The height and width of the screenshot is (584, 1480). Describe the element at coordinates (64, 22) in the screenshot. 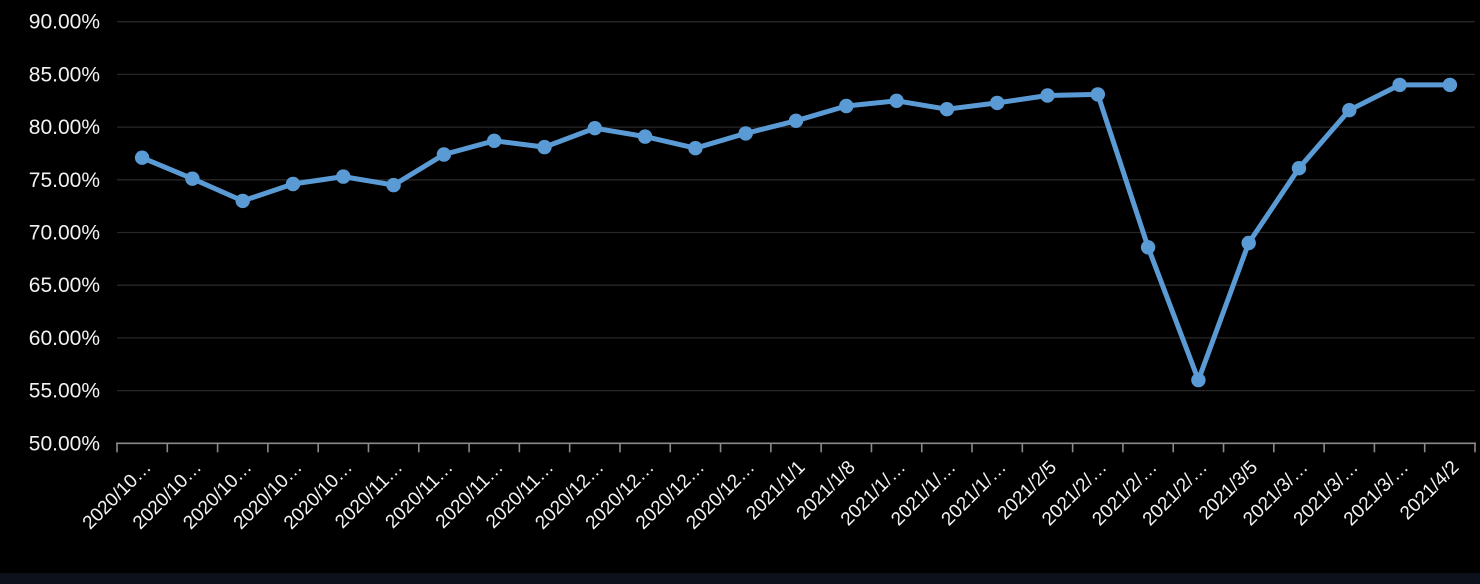

I see `y-axis-tick-label: 90.00%` at that location.